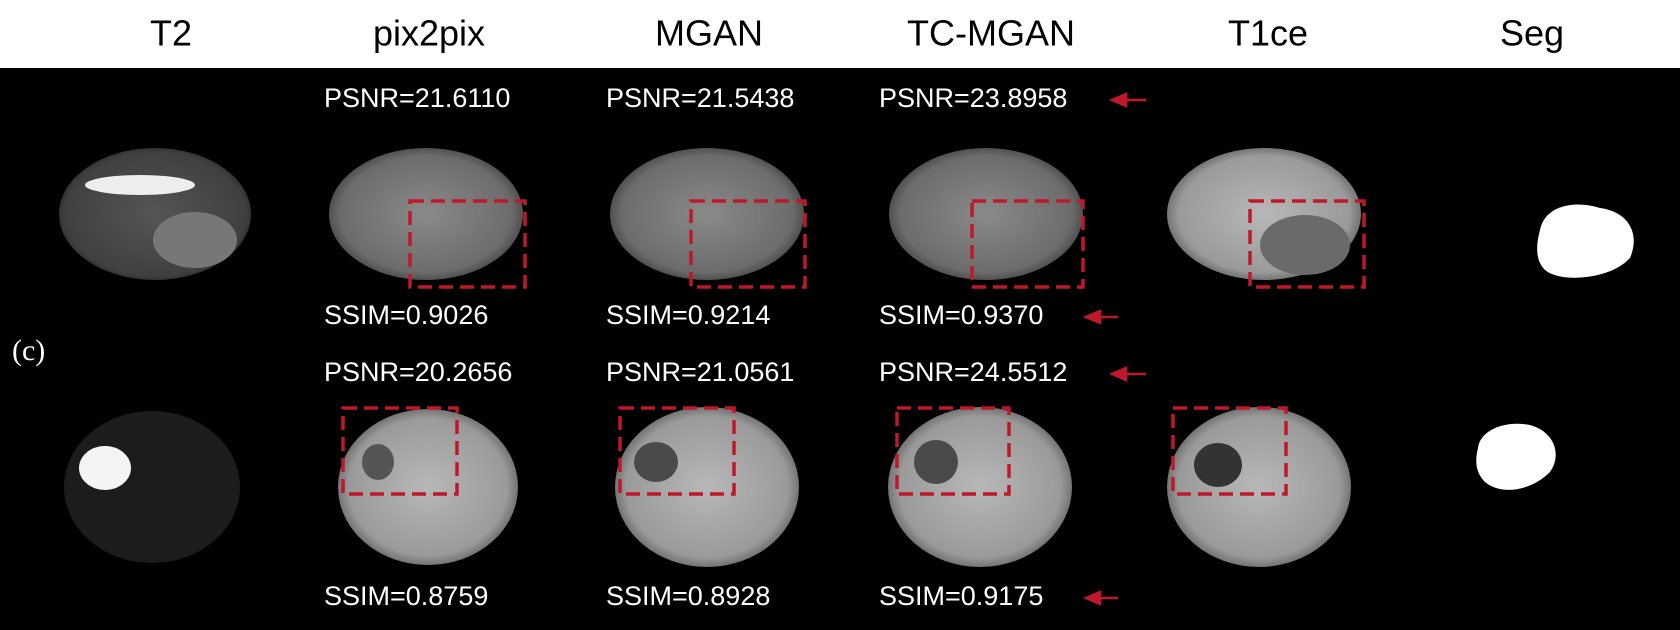  What do you see at coordinates (1114, 349) in the screenshot?
I see `arrows` at bounding box center [1114, 349].